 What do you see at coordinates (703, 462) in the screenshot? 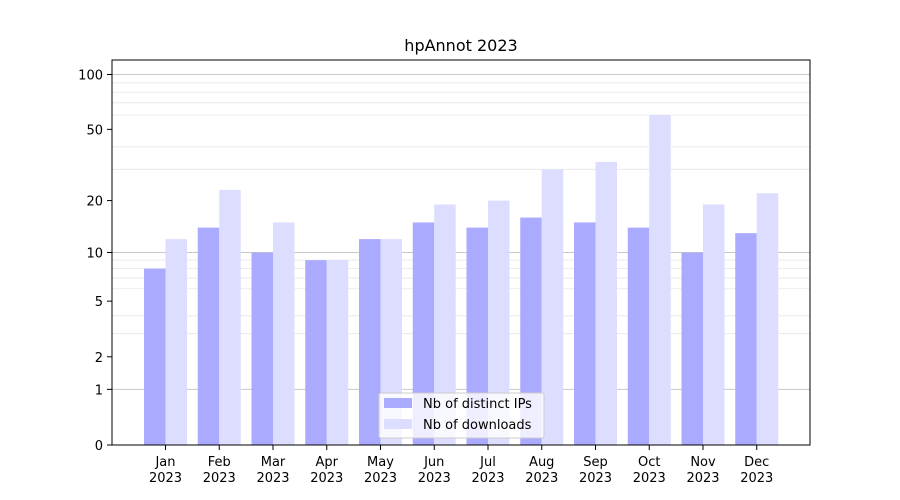
I see `x-tick-label-month: Nov` at bounding box center [703, 462].